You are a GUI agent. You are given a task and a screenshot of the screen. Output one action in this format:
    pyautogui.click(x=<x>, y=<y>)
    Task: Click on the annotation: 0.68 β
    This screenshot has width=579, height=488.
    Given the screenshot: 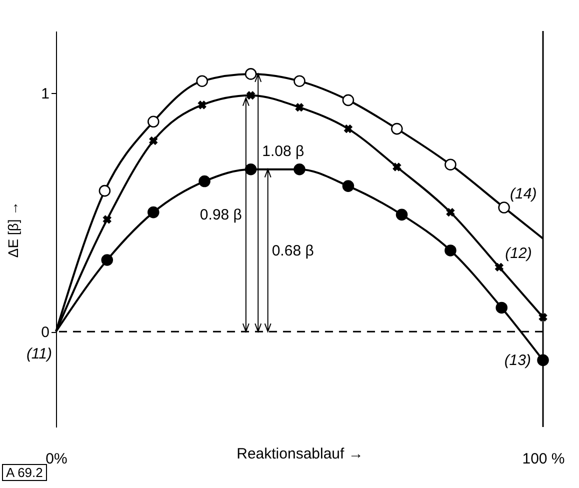 What is the action you would take?
    pyautogui.click(x=293, y=251)
    